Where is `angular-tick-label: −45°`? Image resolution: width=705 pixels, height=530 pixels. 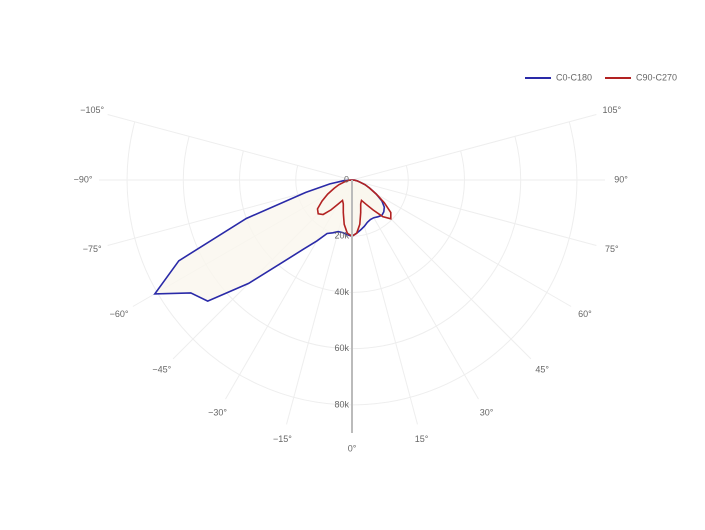
angular-tick-label: −45° is located at coordinates (161, 370).